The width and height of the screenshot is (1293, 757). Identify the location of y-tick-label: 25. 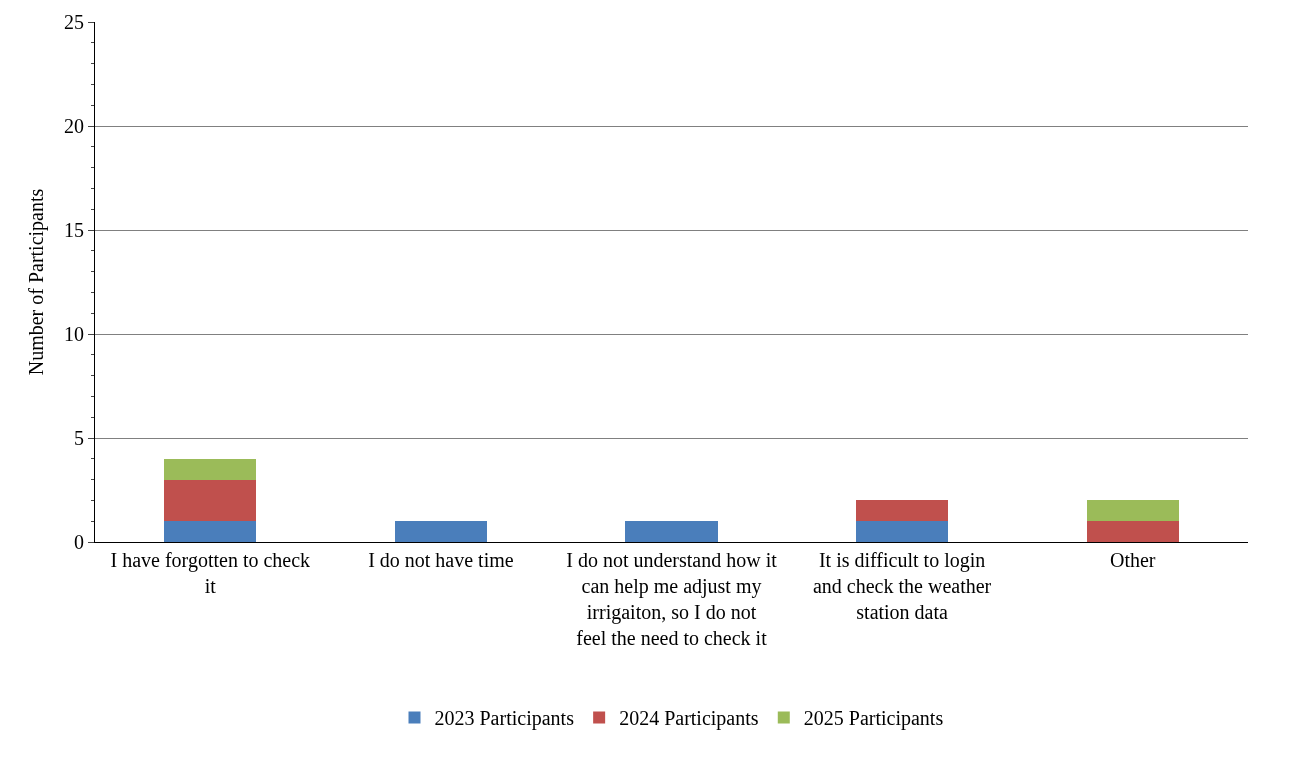
(74, 22).